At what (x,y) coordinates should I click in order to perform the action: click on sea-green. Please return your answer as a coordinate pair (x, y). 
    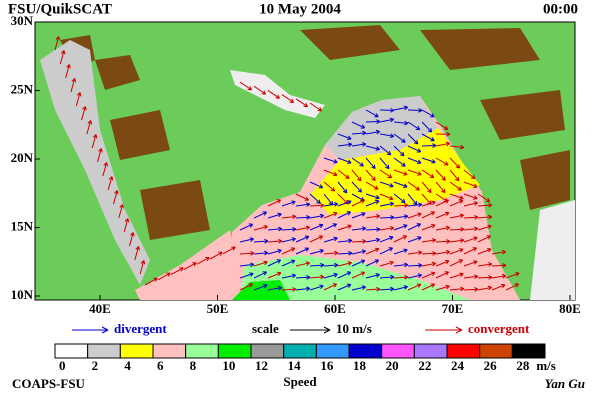
    Looking at the image, I should click on (355, 277).